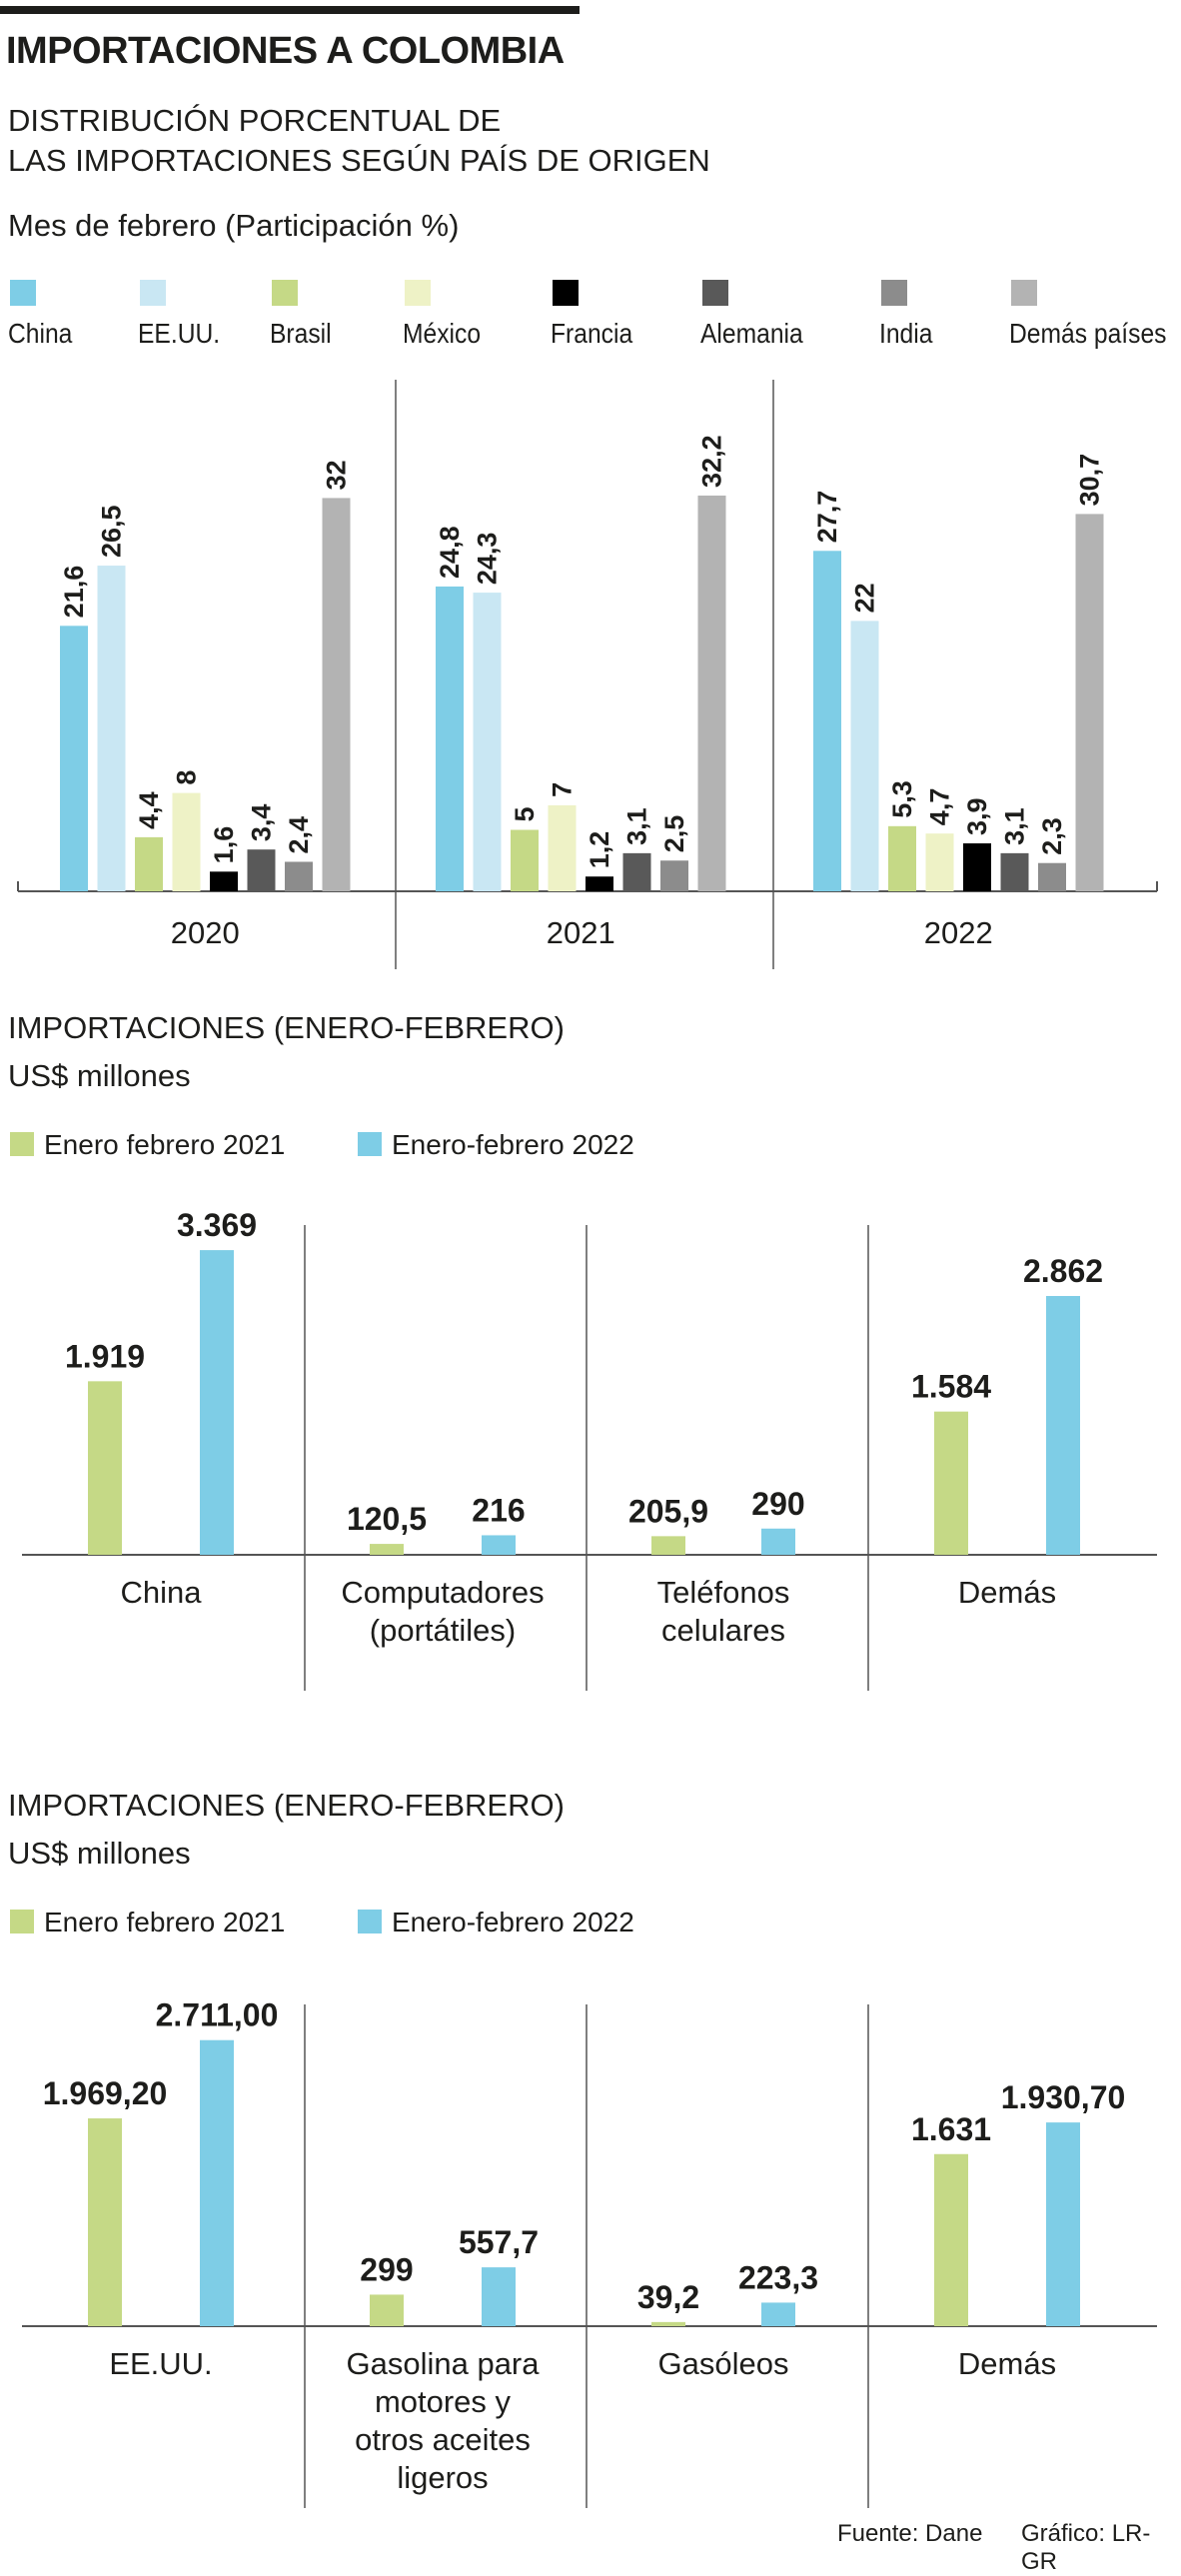  Describe the element at coordinates (951, 1483) in the screenshot. I see `chart2-bar-demas-2021` at that location.